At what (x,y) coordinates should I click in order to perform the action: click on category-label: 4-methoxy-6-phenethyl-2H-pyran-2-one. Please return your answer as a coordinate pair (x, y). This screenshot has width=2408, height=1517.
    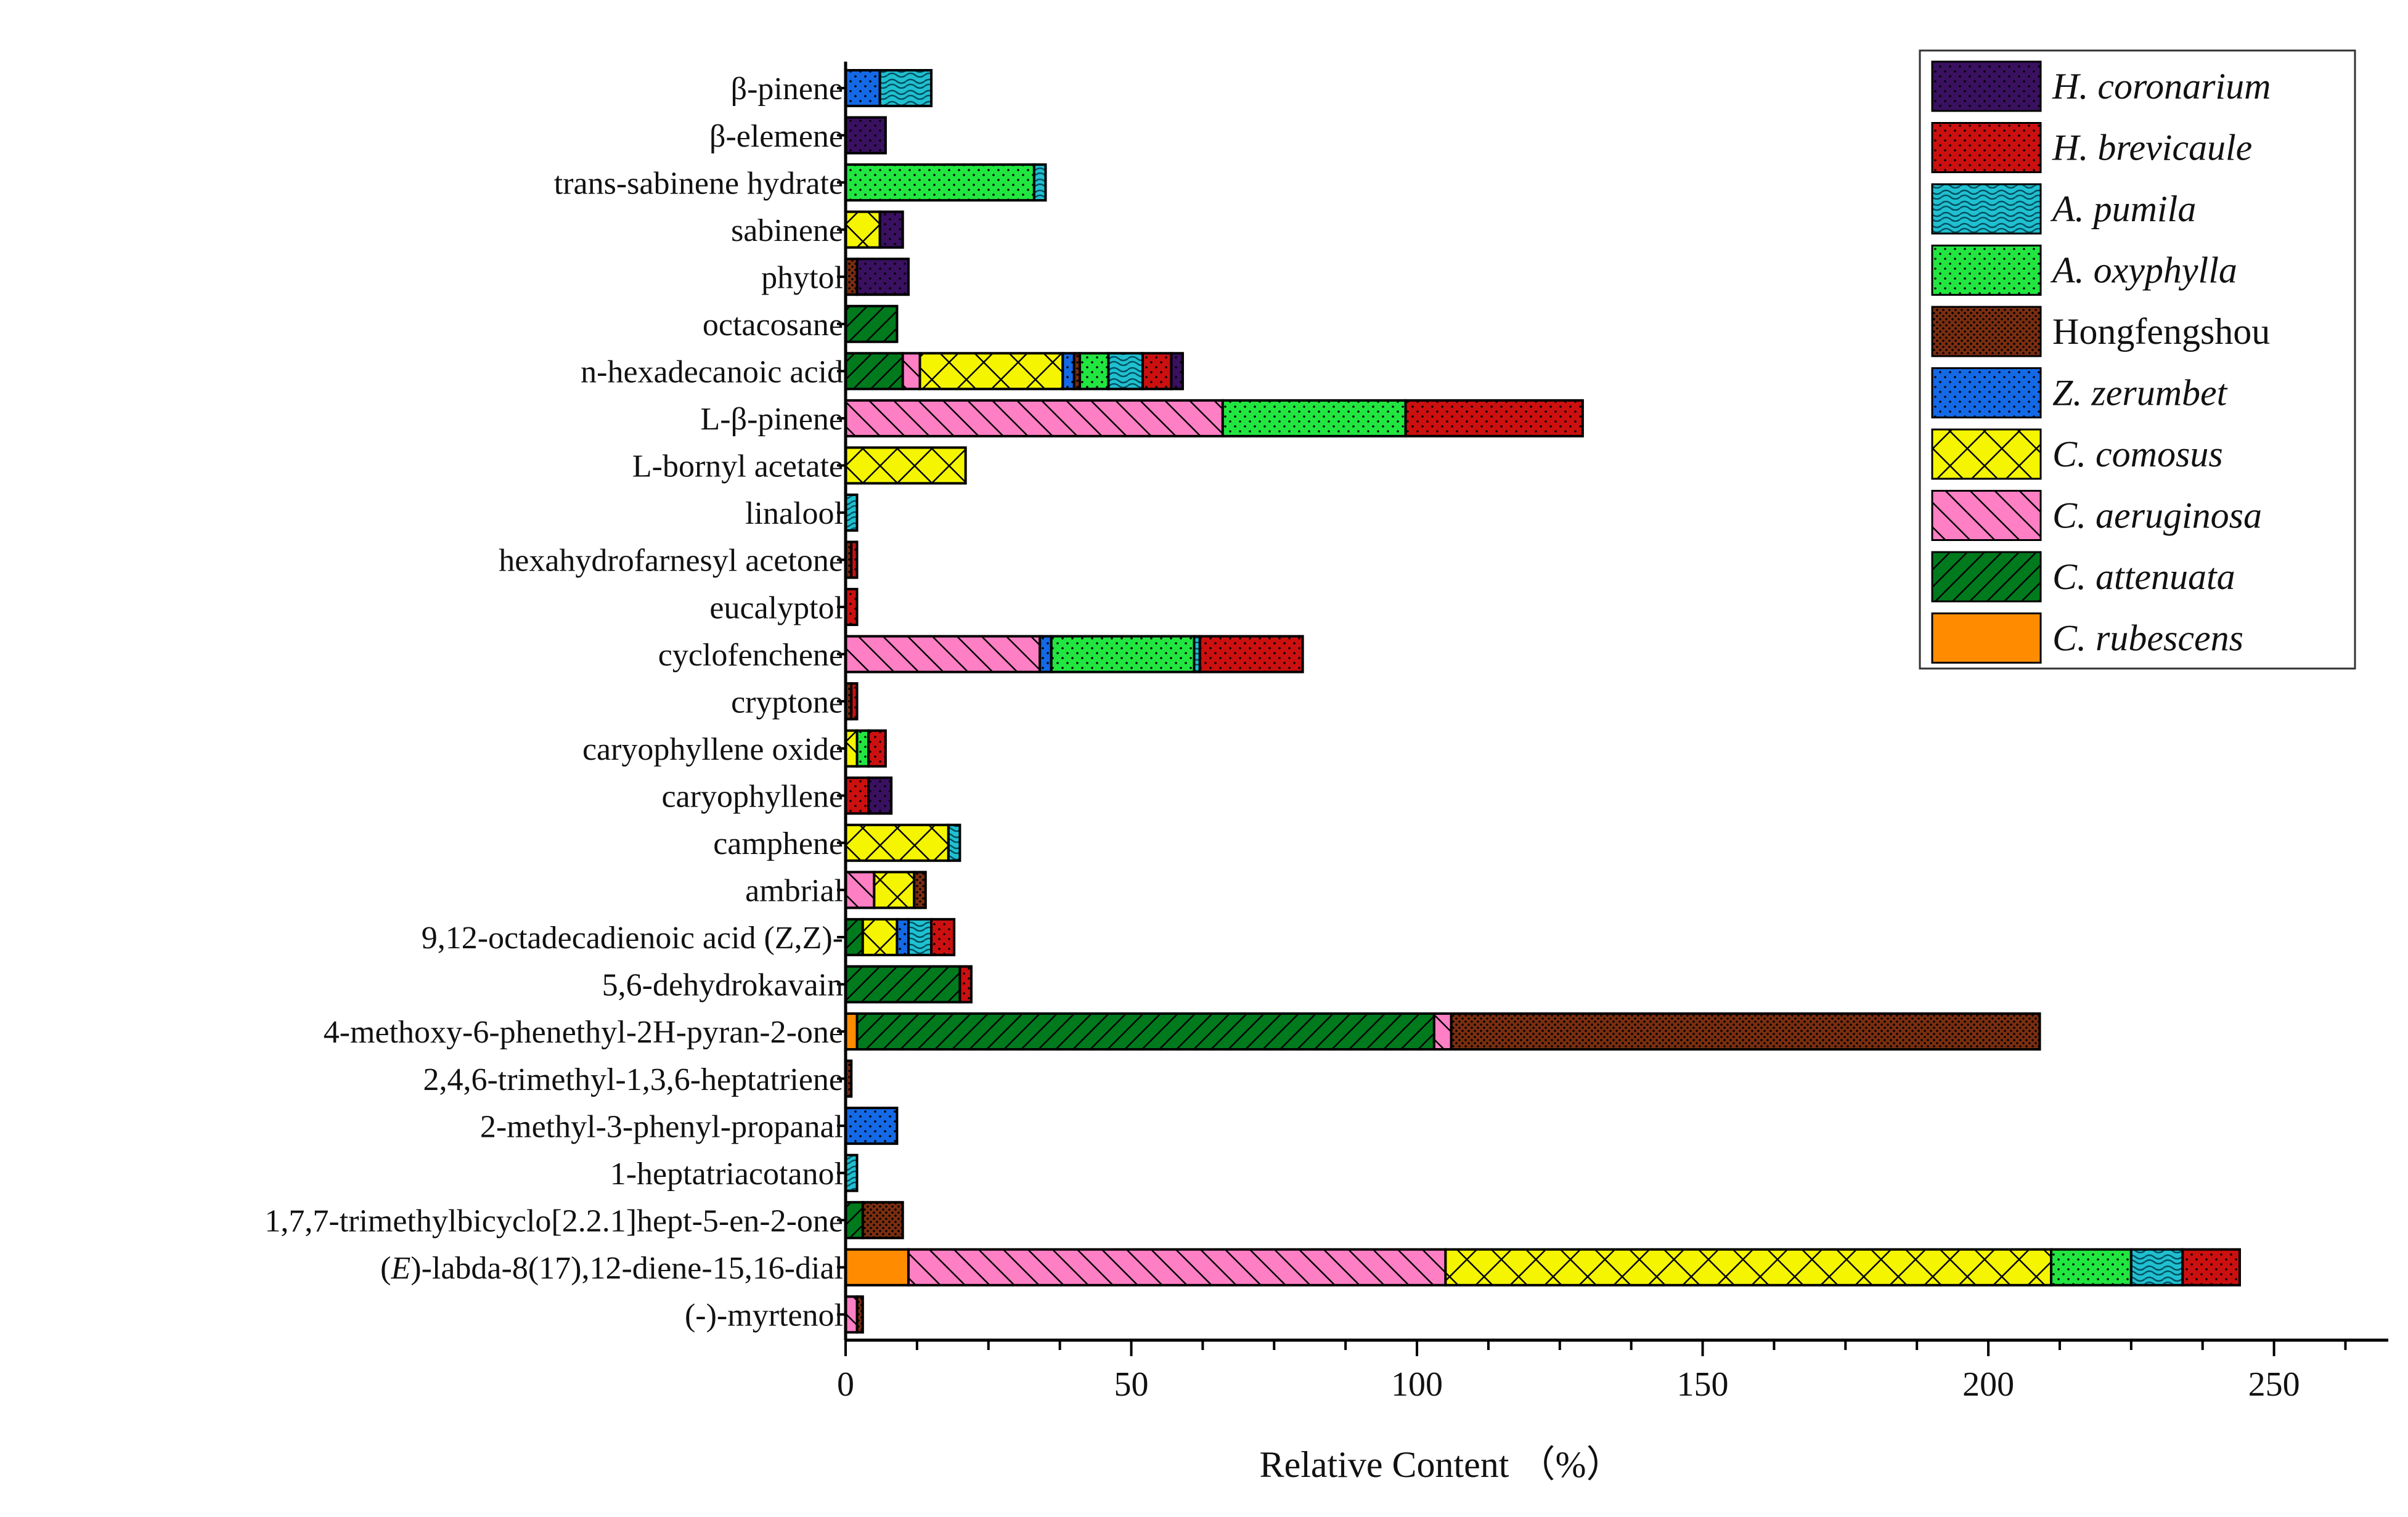
    Looking at the image, I should click on (583, 1032).